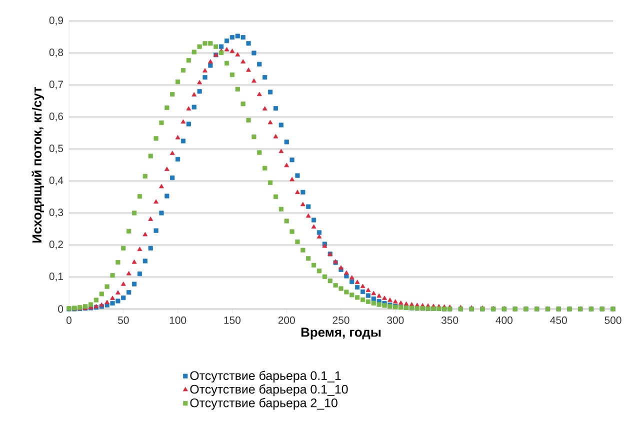 This screenshot has width=624, height=432. Describe the element at coordinates (341, 320) in the screenshot. I see `x-tick-label: 250` at that location.